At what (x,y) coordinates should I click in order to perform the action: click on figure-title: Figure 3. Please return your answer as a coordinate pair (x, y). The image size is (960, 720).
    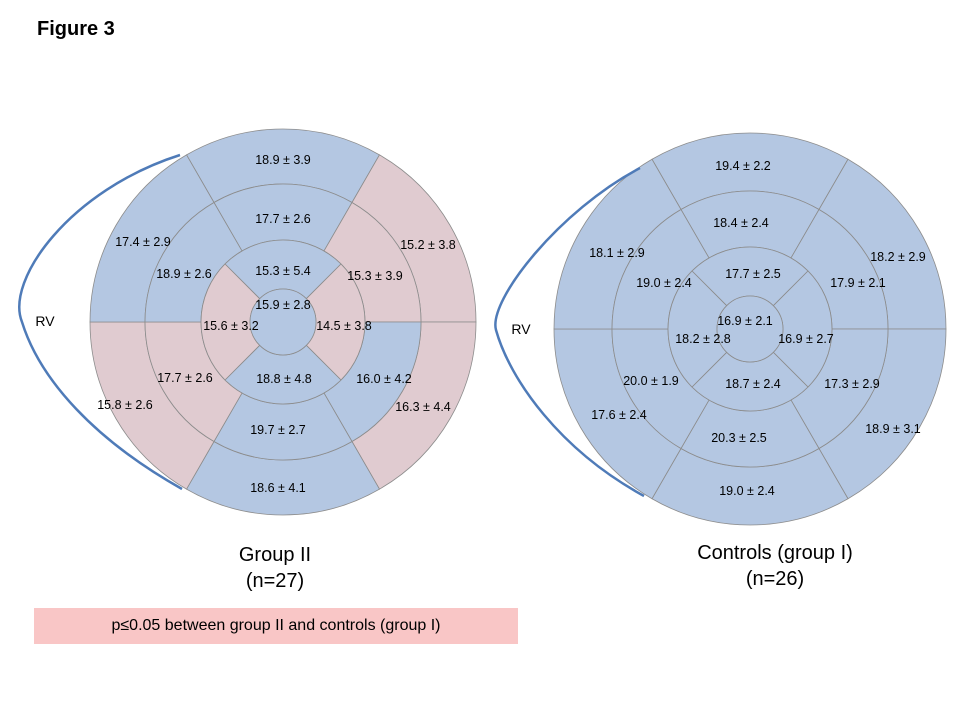
    Looking at the image, I should click on (76, 29).